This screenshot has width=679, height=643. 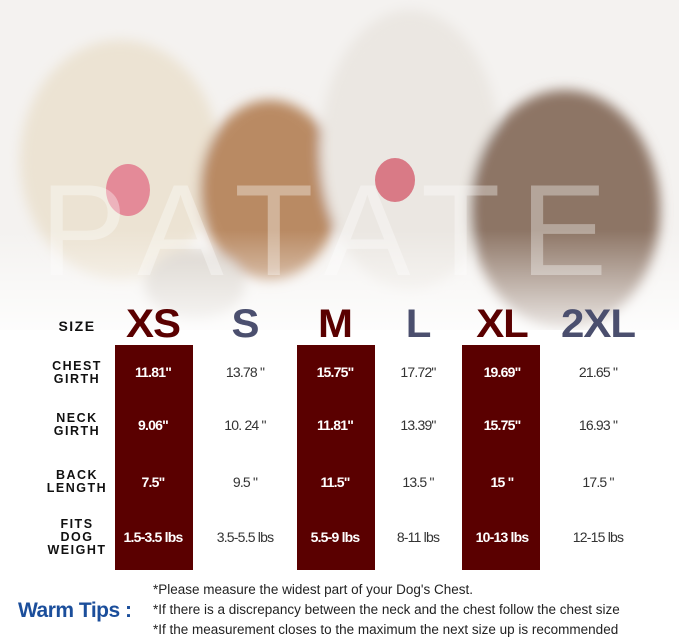 I want to click on weight-label: FITS DOG WEIGHT, so click(x=77, y=537).